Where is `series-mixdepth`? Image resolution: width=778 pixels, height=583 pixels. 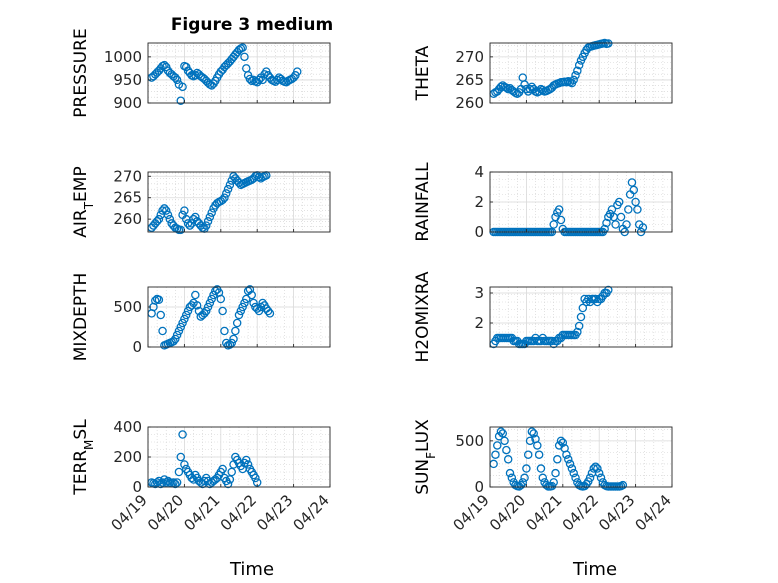
series-mixdepth is located at coordinates (211, 317).